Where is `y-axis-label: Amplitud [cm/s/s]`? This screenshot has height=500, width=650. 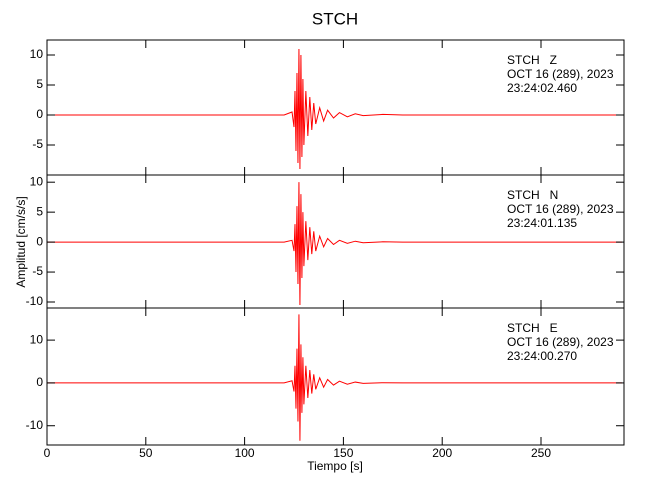 y-axis-label: Amplitud [cm/s/s] is located at coordinates (21, 241).